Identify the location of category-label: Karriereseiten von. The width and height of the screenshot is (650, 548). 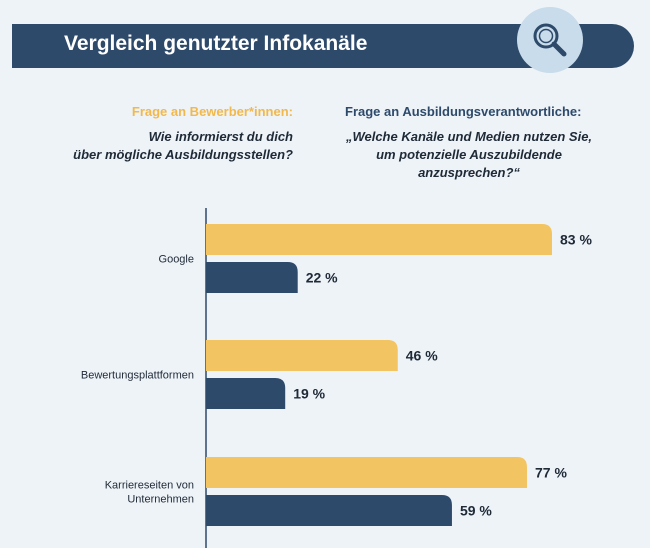
(149, 486).